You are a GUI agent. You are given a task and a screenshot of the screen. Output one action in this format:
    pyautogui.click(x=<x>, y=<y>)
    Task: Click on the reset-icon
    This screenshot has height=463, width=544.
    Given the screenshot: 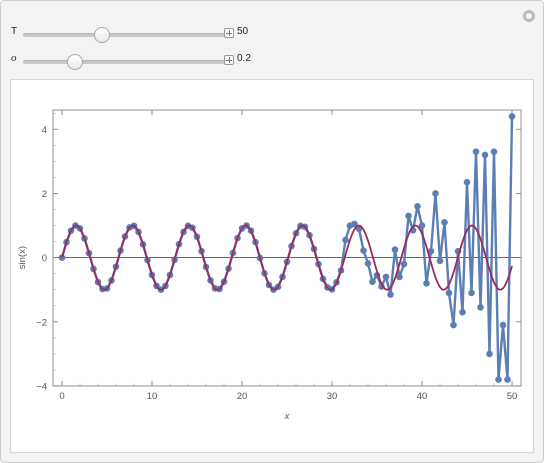 What is the action you would take?
    pyautogui.click(x=529, y=16)
    